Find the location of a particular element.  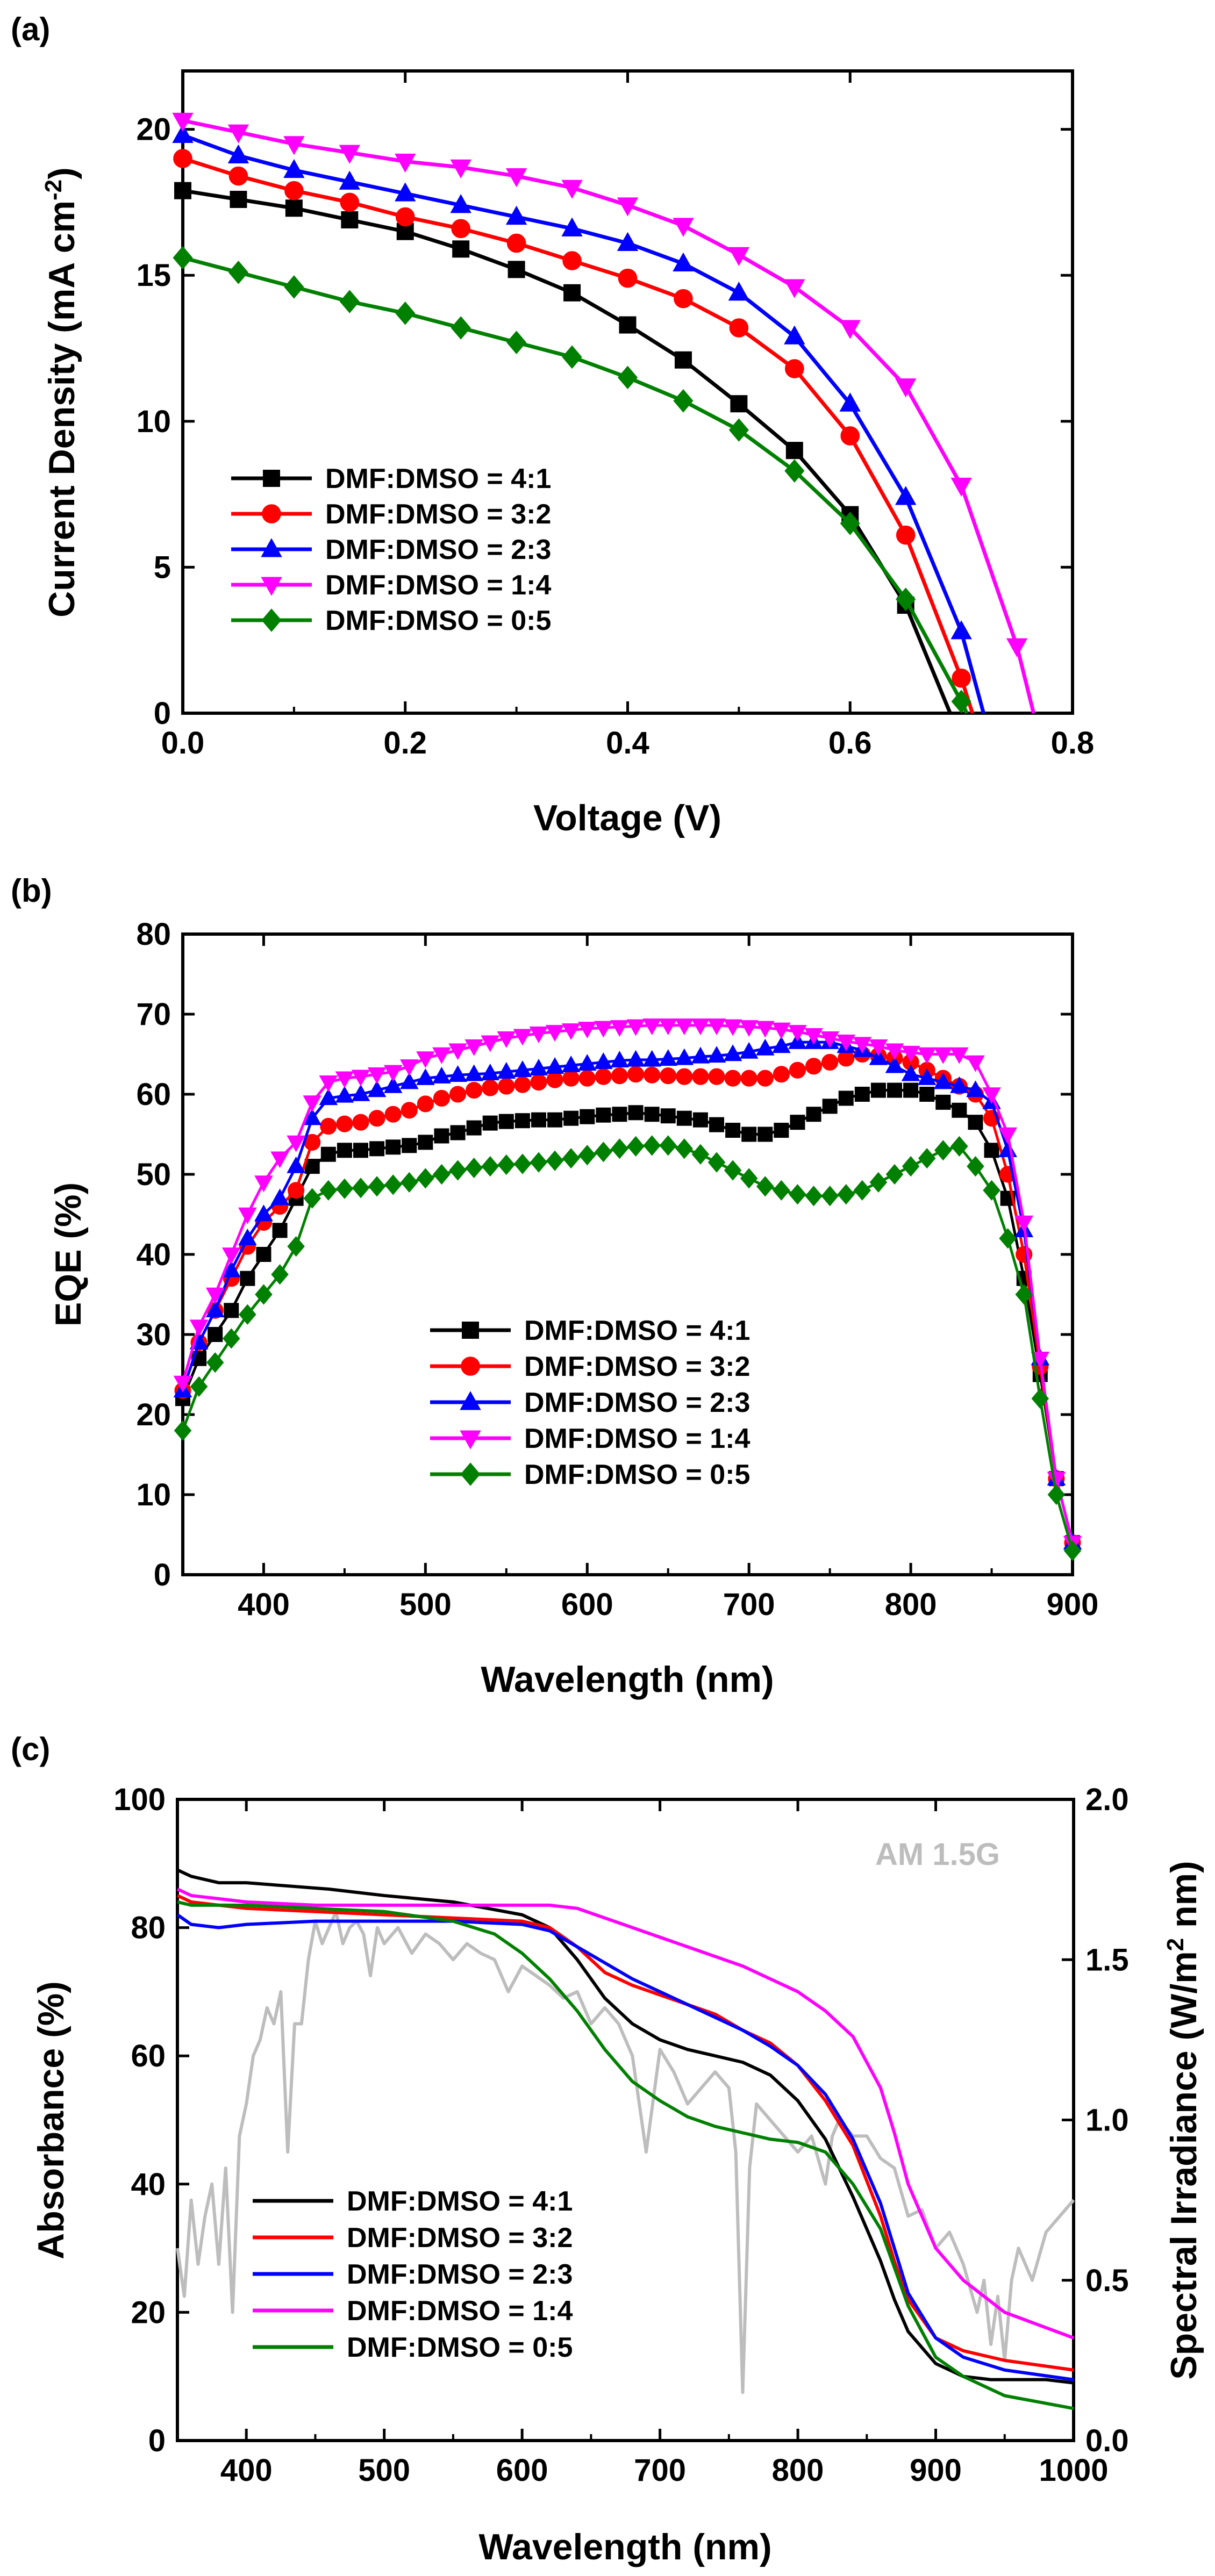

panel-a-y-axis-title-superscript: -2 is located at coordinates (53, 190).